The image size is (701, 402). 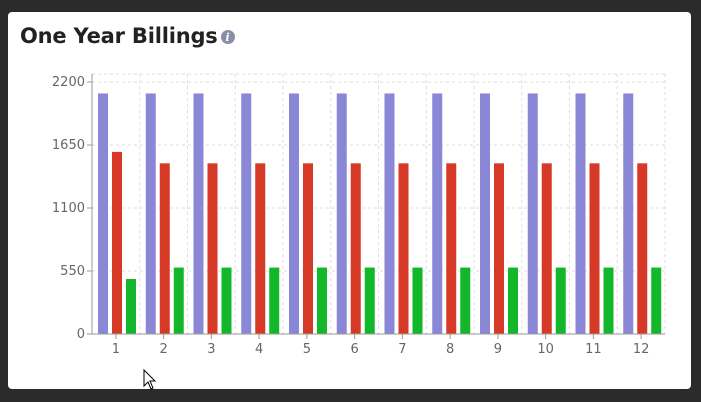 I want to click on x-tick-label: 5, so click(x=307, y=349).